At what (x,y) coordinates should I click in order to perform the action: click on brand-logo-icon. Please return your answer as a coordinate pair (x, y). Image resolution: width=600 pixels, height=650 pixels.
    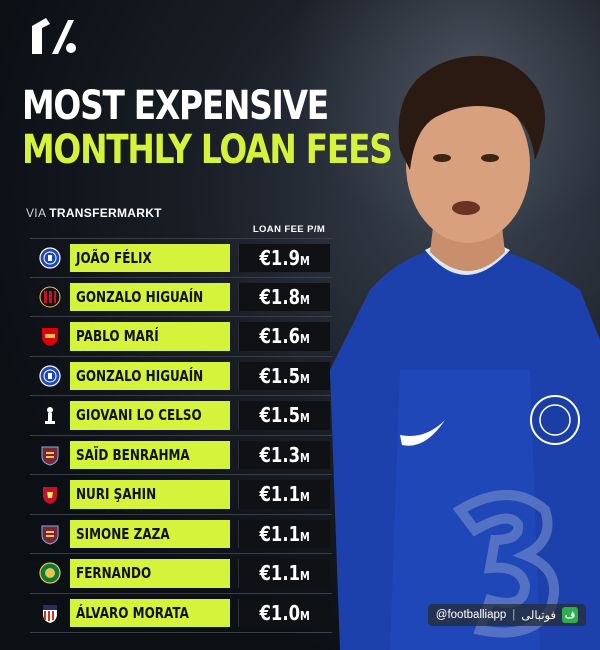
    Looking at the image, I should click on (54, 36).